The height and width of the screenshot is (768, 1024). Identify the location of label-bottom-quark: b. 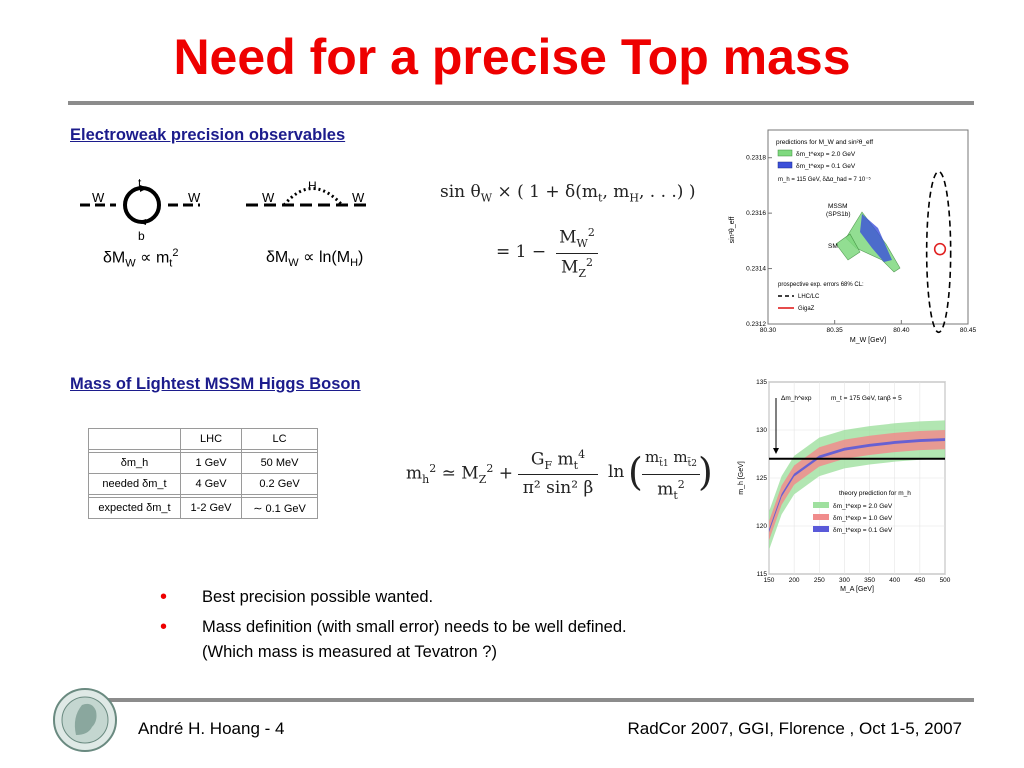
(141, 236).